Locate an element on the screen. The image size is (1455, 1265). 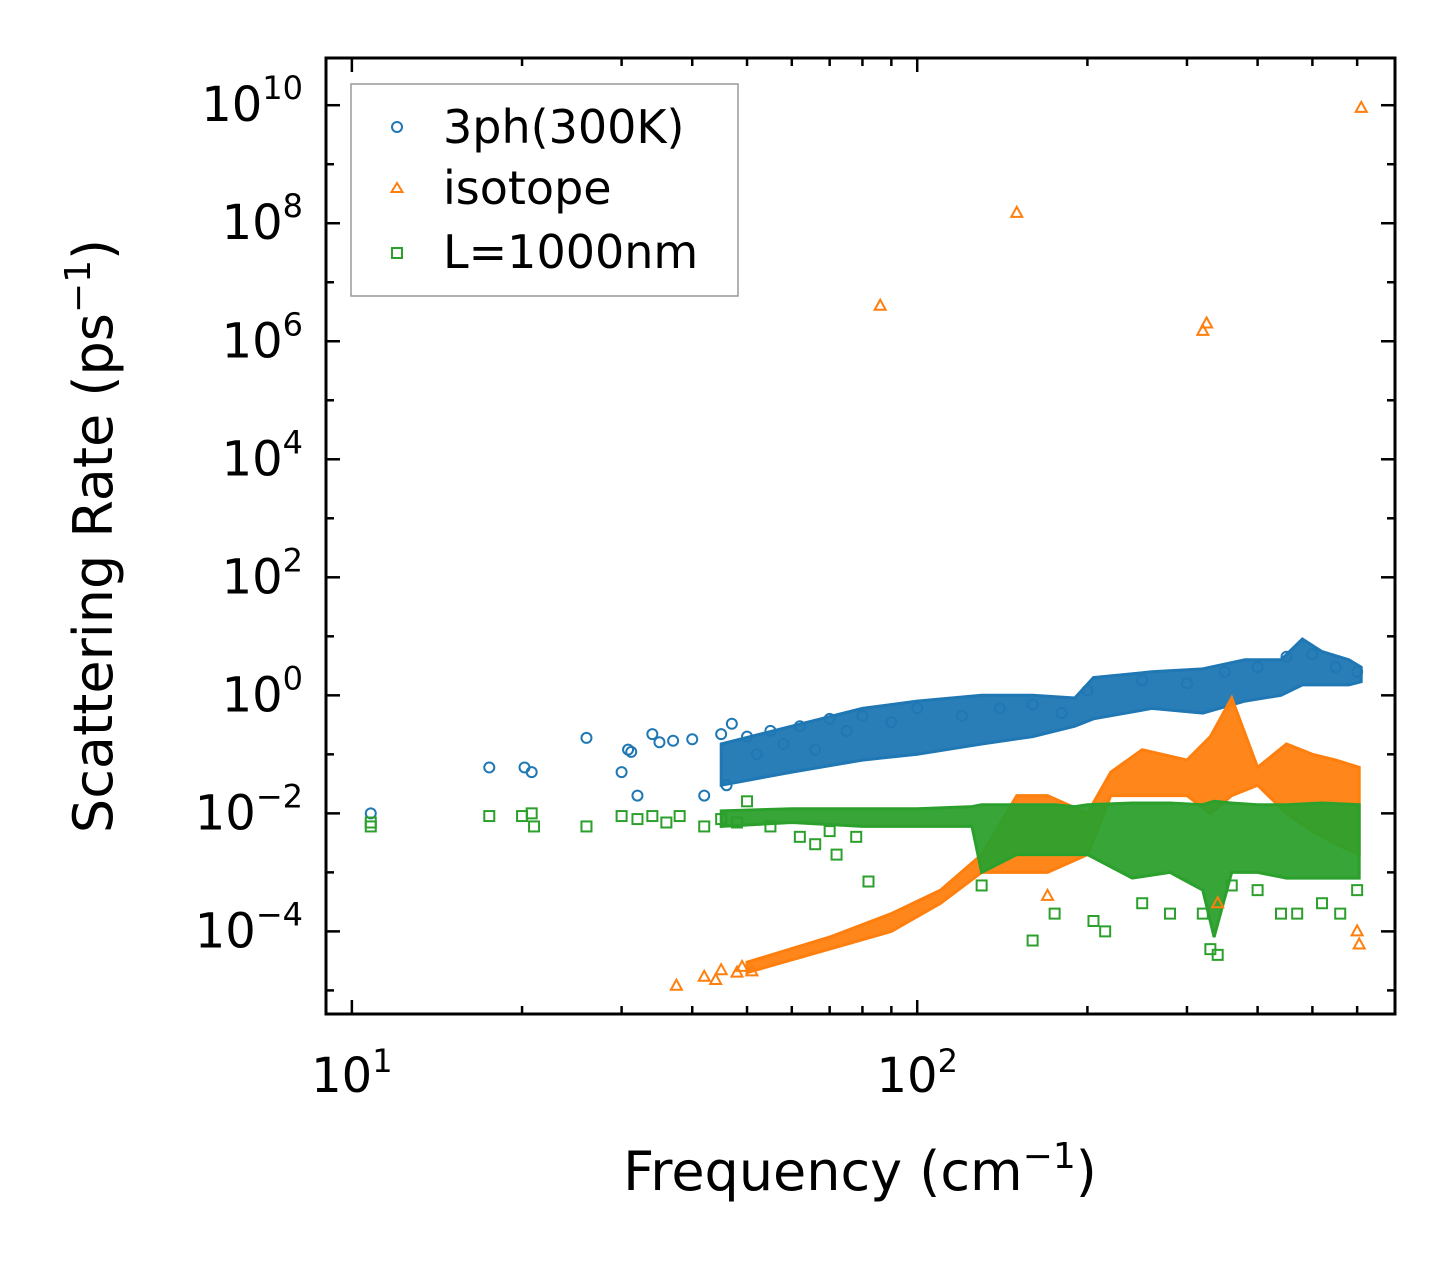
y-axis-label: Scattering Rate (ps−1) is located at coordinates (91, 536).